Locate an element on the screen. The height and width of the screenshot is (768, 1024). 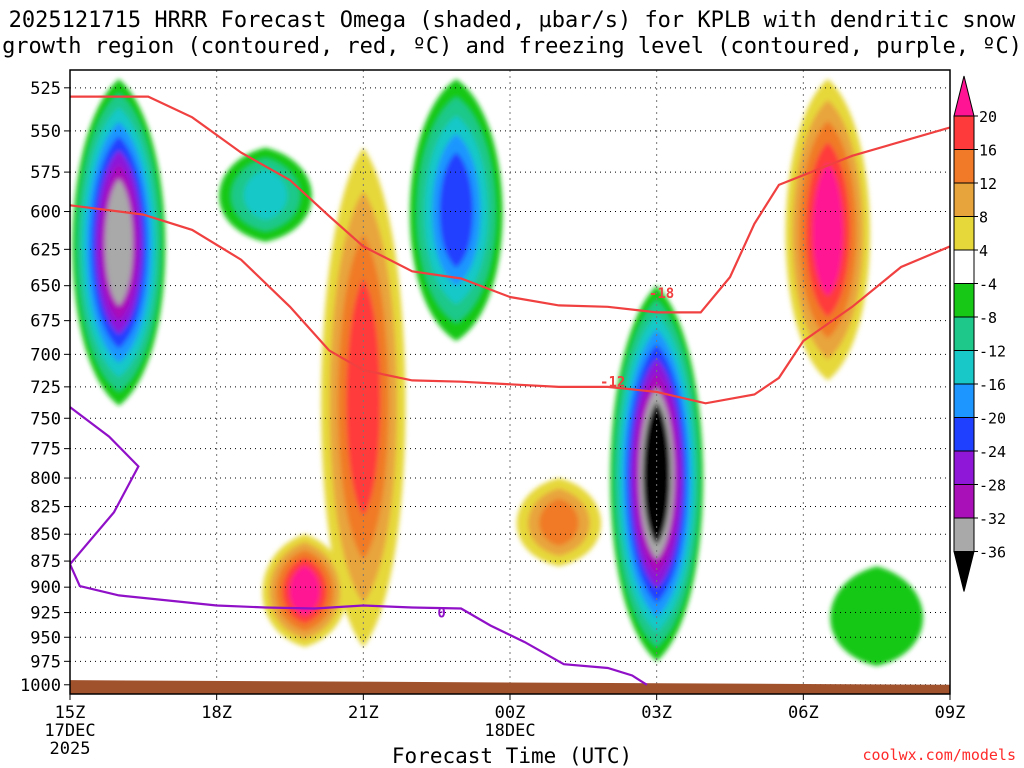
colorbar-bottom-arrow is located at coordinates (964, 571).